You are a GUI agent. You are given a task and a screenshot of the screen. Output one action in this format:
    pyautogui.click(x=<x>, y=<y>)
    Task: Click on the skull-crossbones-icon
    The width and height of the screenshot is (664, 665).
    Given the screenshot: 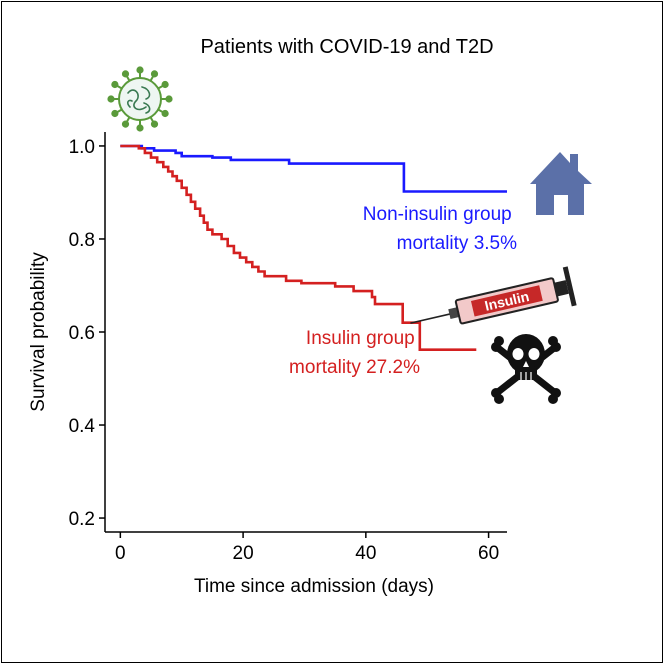 What is the action you would take?
    pyautogui.click(x=526, y=369)
    